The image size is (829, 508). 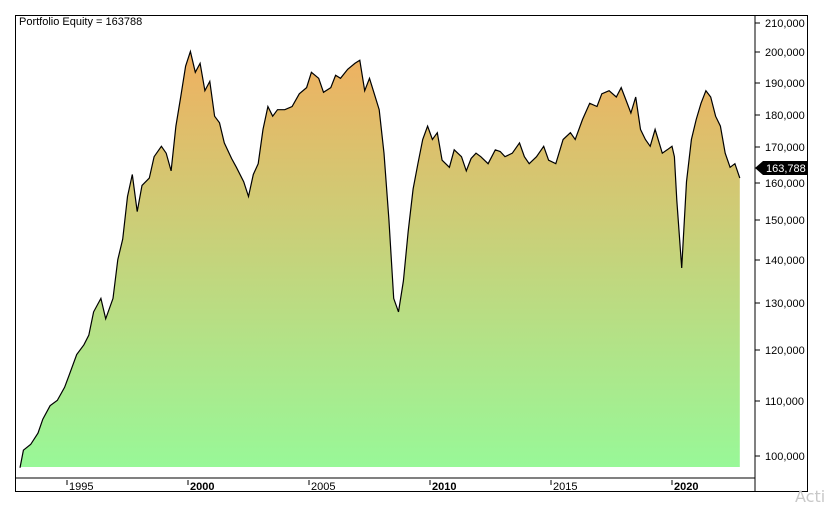 I want to click on y-tick-label: 150,000, so click(x=785, y=221).